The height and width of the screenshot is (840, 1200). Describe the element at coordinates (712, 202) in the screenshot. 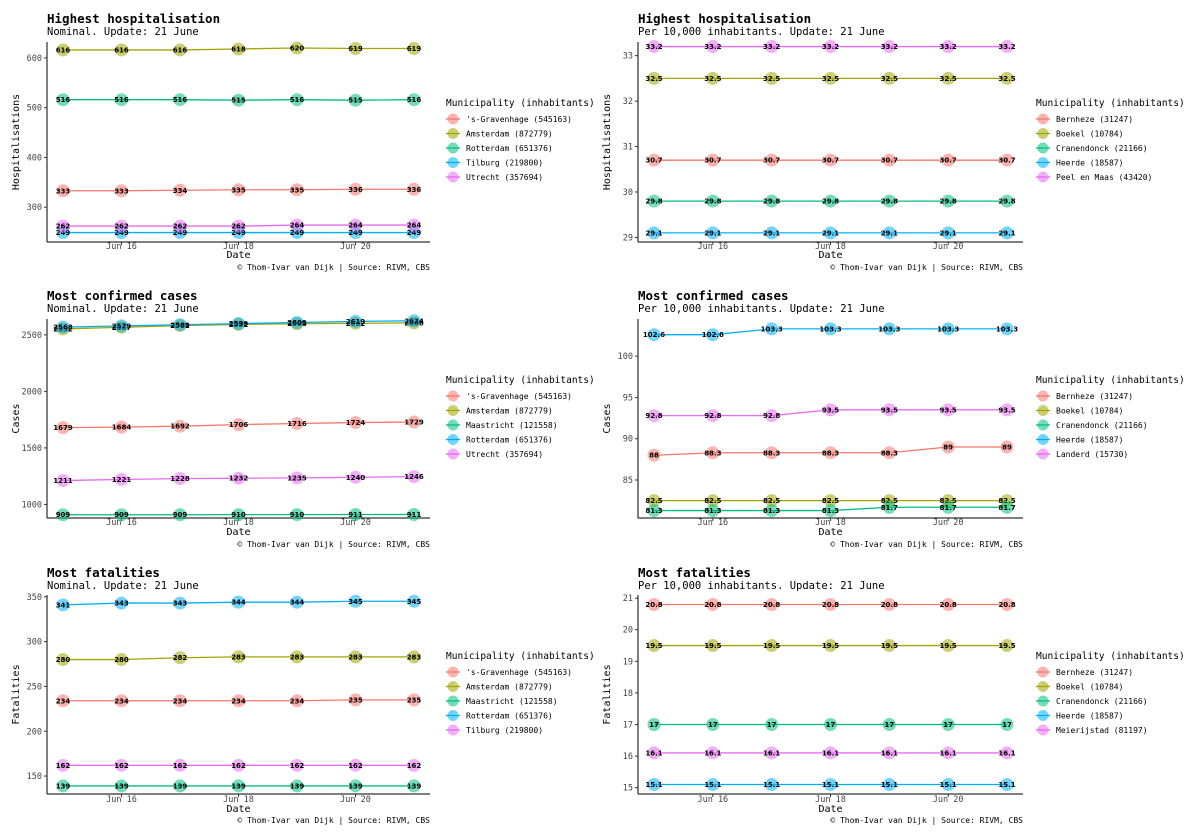

I see `data-label: 29.8` at that location.